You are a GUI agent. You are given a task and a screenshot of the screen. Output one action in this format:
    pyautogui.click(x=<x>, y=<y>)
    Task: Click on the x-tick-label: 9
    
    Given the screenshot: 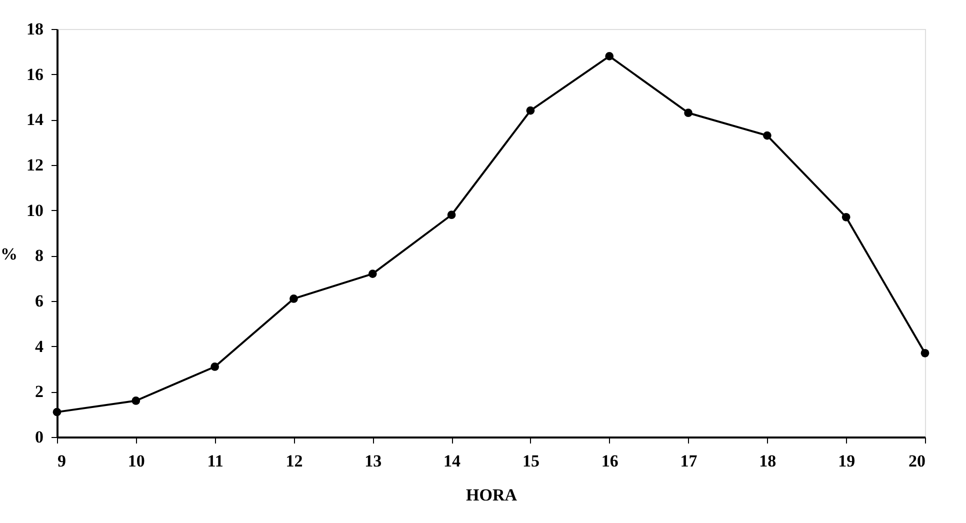 What is the action you would take?
    pyautogui.click(x=62, y=461)
    